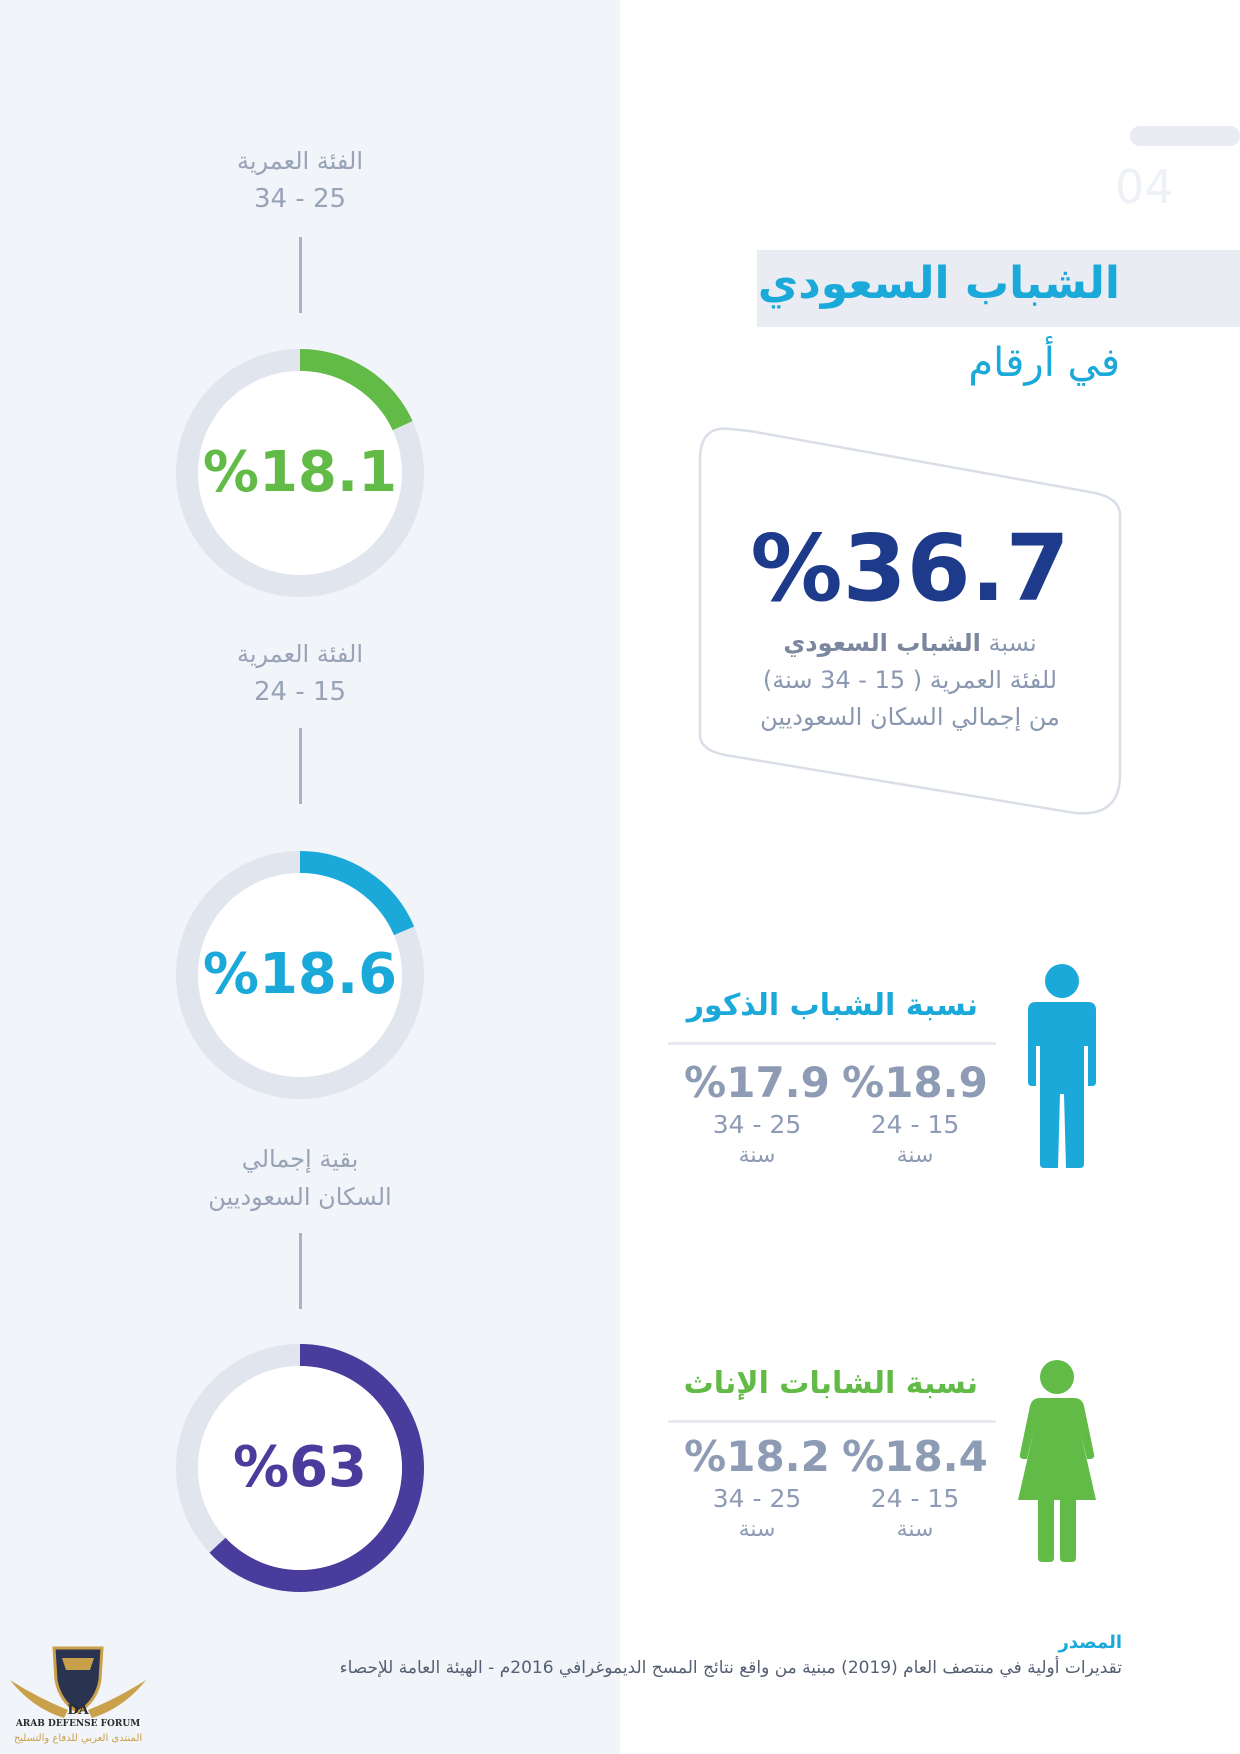  I want to click on donut-ring-rest: %63, so click(300, 1468).